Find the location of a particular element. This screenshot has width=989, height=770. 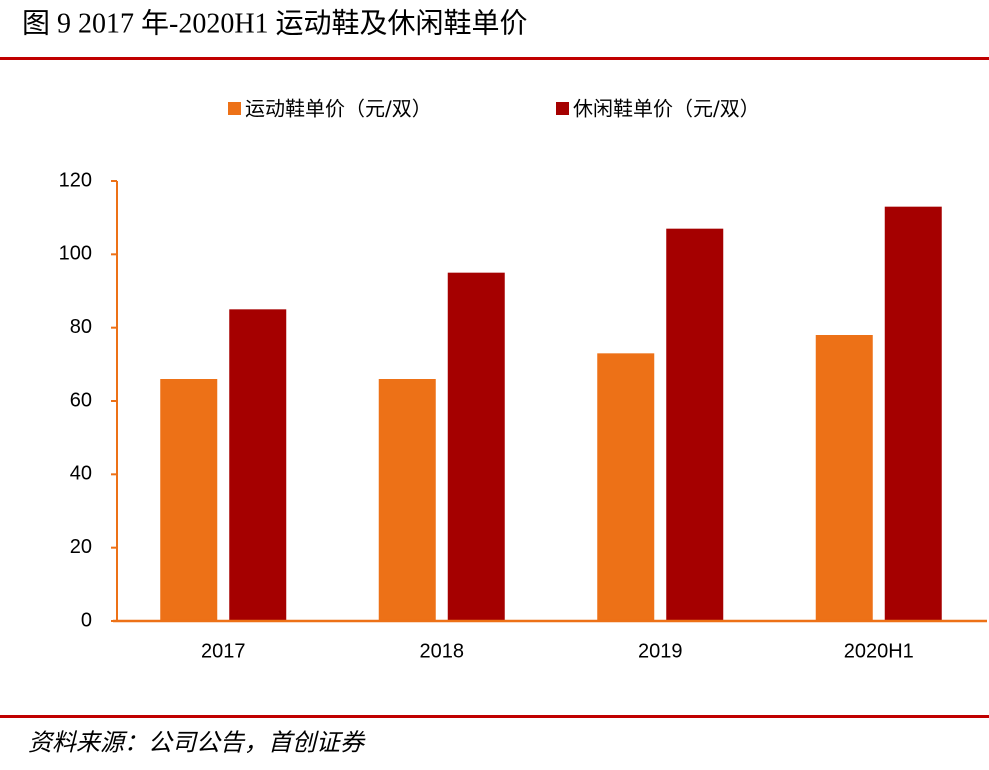

y-tick-label: 0 is located at coordinates (86, 620).